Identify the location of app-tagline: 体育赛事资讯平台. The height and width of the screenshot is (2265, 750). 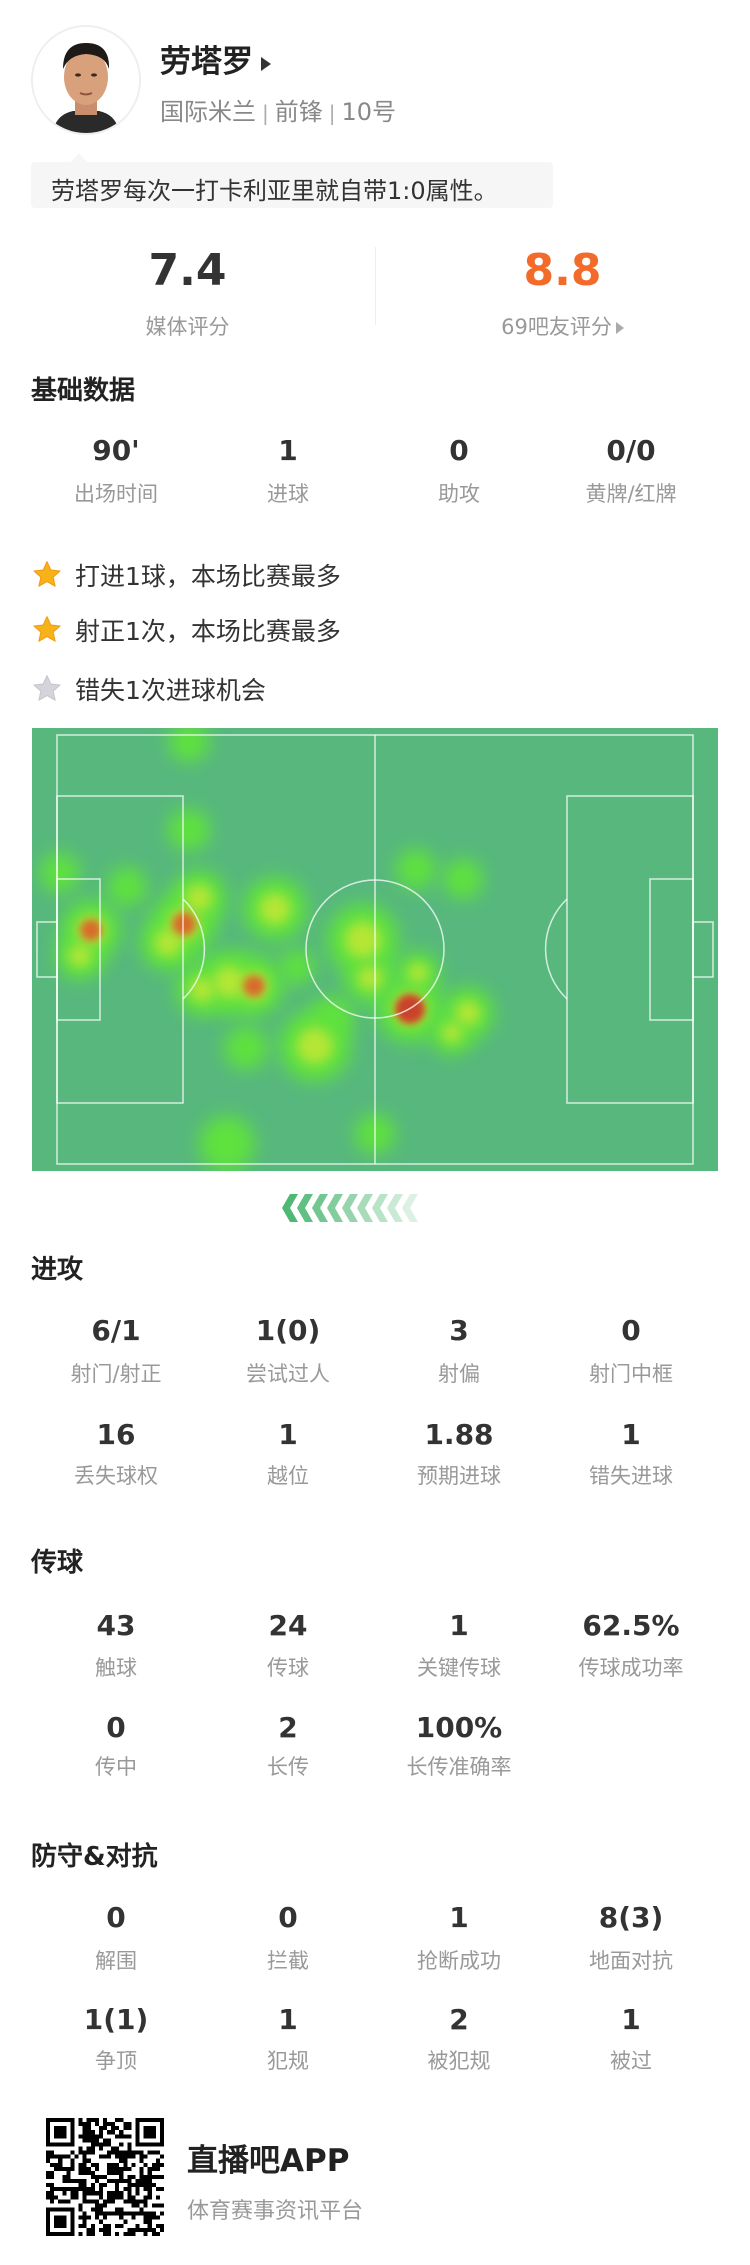
(275, 2211).